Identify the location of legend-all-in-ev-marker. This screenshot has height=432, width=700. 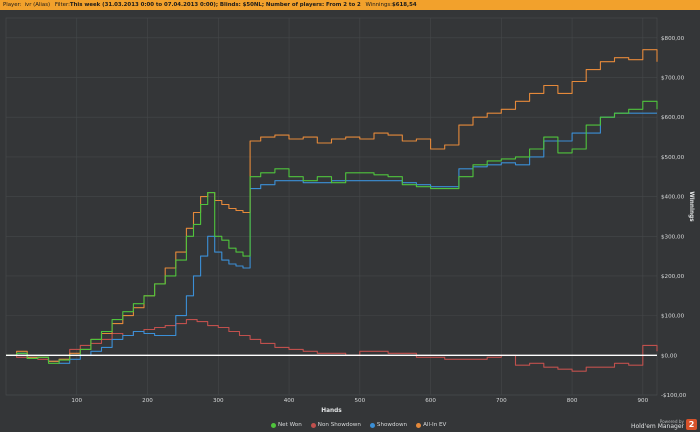
(419, 425).